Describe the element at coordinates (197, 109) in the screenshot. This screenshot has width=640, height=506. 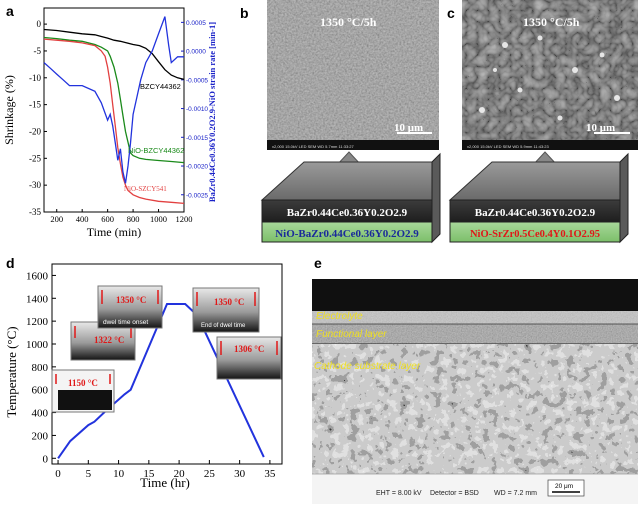
I see `a-y2tick-label: -0.0010` at that location.